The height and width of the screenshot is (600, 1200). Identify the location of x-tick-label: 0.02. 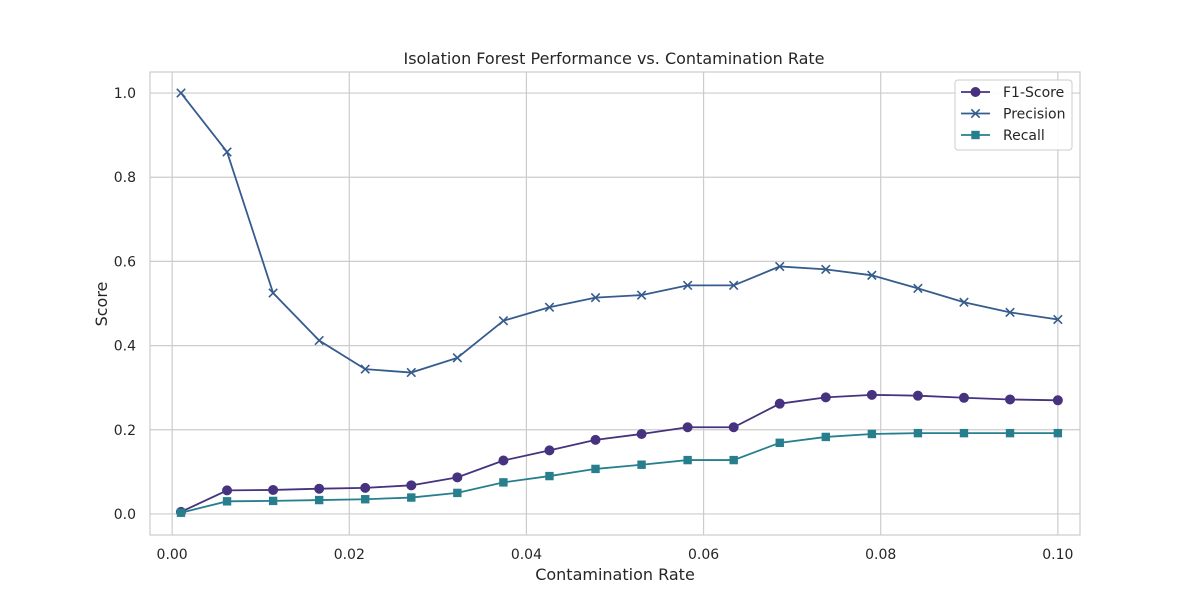
(349, 555).